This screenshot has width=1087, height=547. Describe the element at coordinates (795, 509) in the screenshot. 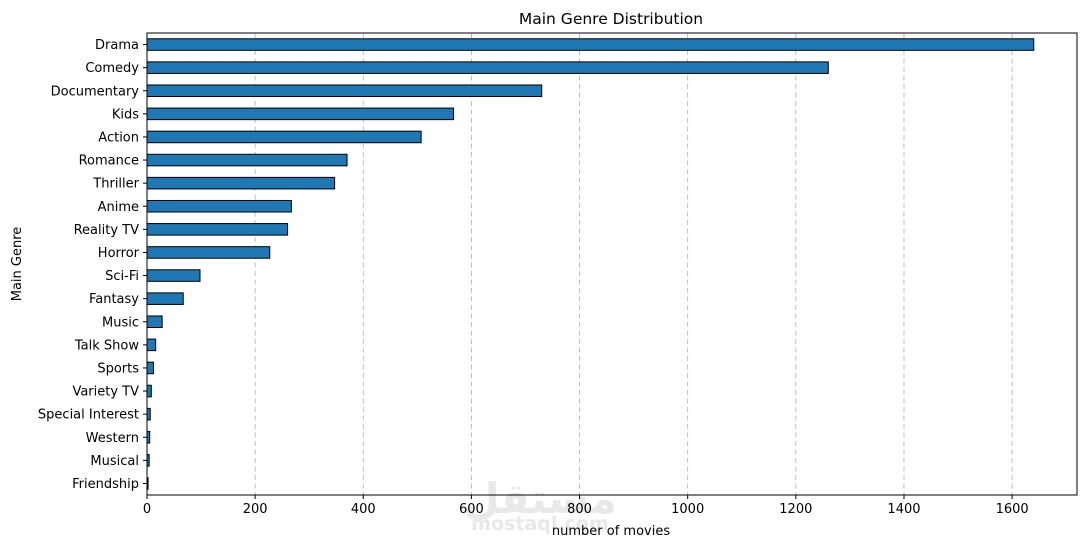

I see `x-tick-label: 1200` at that location.